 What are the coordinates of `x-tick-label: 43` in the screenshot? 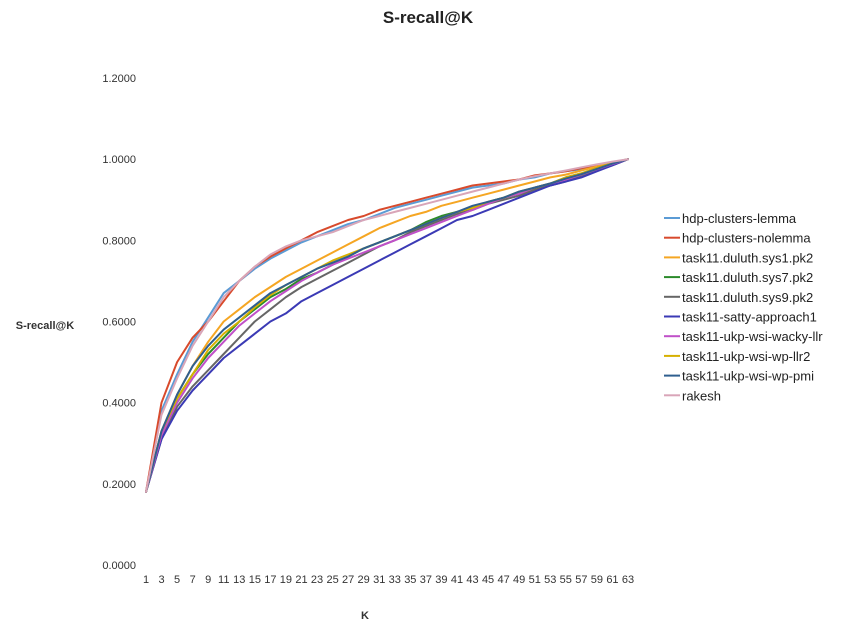 It's located at (472, 580).